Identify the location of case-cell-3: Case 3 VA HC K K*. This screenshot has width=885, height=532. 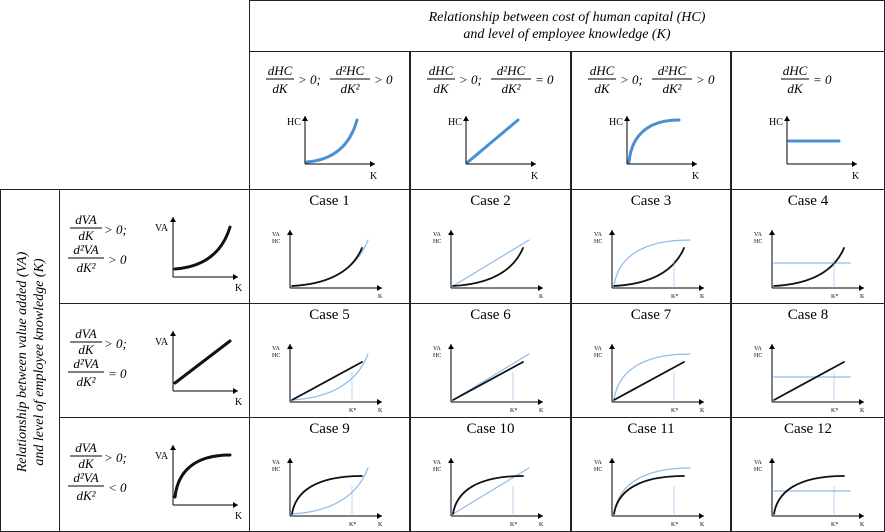
(651, 246).